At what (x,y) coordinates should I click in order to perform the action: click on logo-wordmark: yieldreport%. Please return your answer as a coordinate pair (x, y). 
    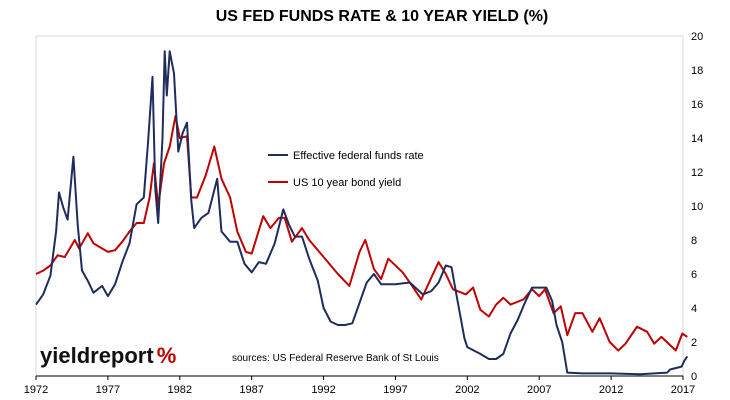
    Looking at the image, I should click on (108, 355).